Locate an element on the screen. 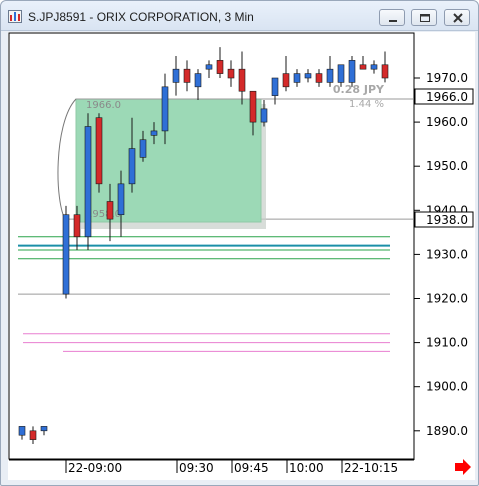 The height and width of the screenshot is (486, 479). x-label-1015: 22-10:15 is located at coordinates (371, 468).